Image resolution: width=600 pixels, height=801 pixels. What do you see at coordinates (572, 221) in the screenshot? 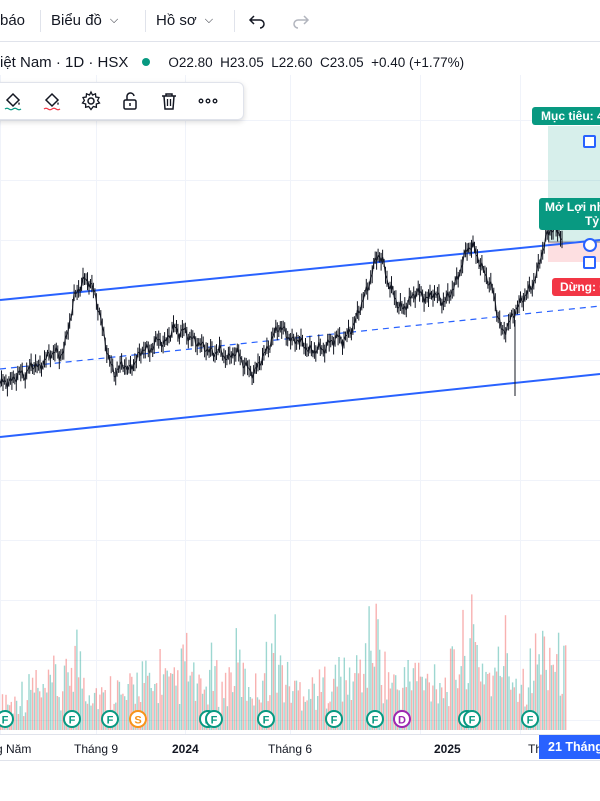
I see `open-profit-line2: Tỷ` at bounding box center [572, 221].